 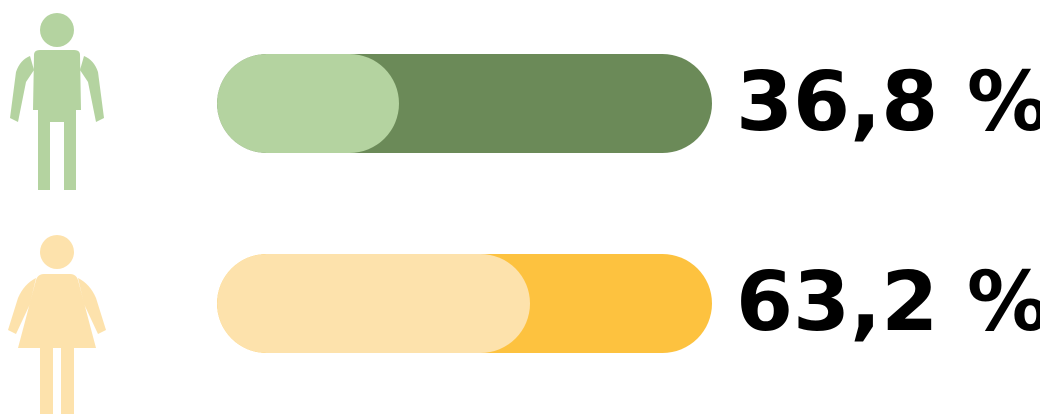 I want to click on male-figure-icon, so click(x=57, y=101).